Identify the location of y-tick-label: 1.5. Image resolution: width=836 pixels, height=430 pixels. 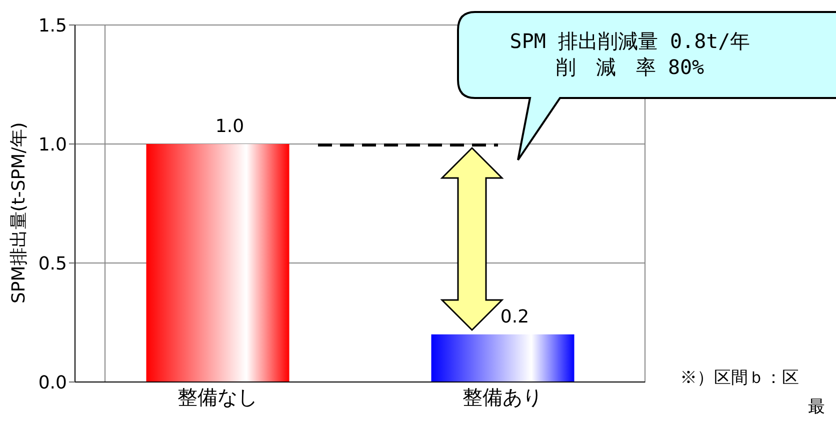
(52, 25).